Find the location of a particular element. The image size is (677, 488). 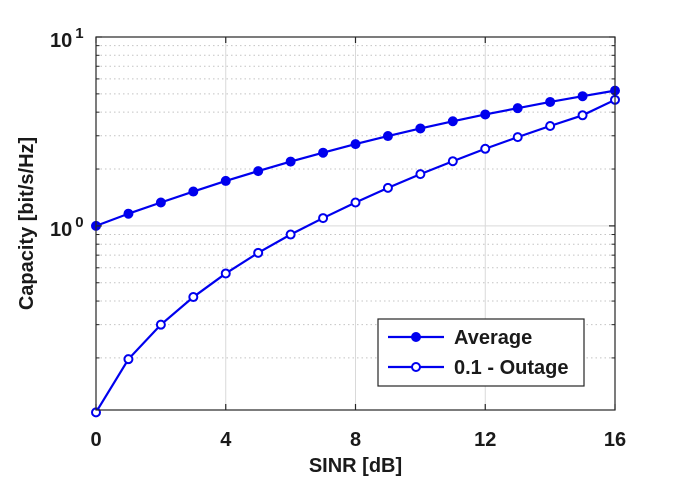

x-tick-label: 8 is located at coordinates (355, 440).